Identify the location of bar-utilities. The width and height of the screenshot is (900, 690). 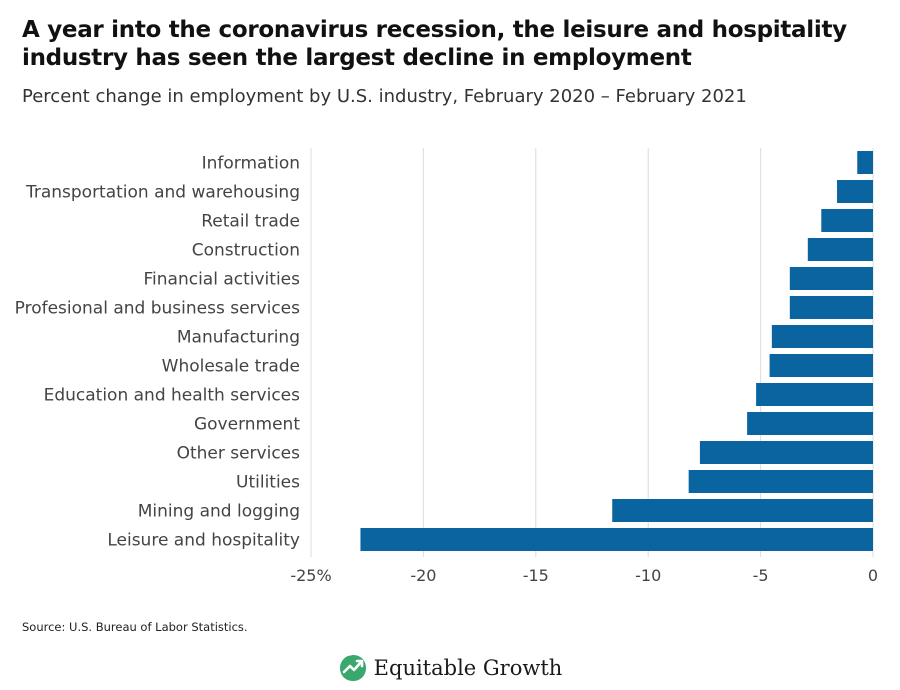
(780, 481).